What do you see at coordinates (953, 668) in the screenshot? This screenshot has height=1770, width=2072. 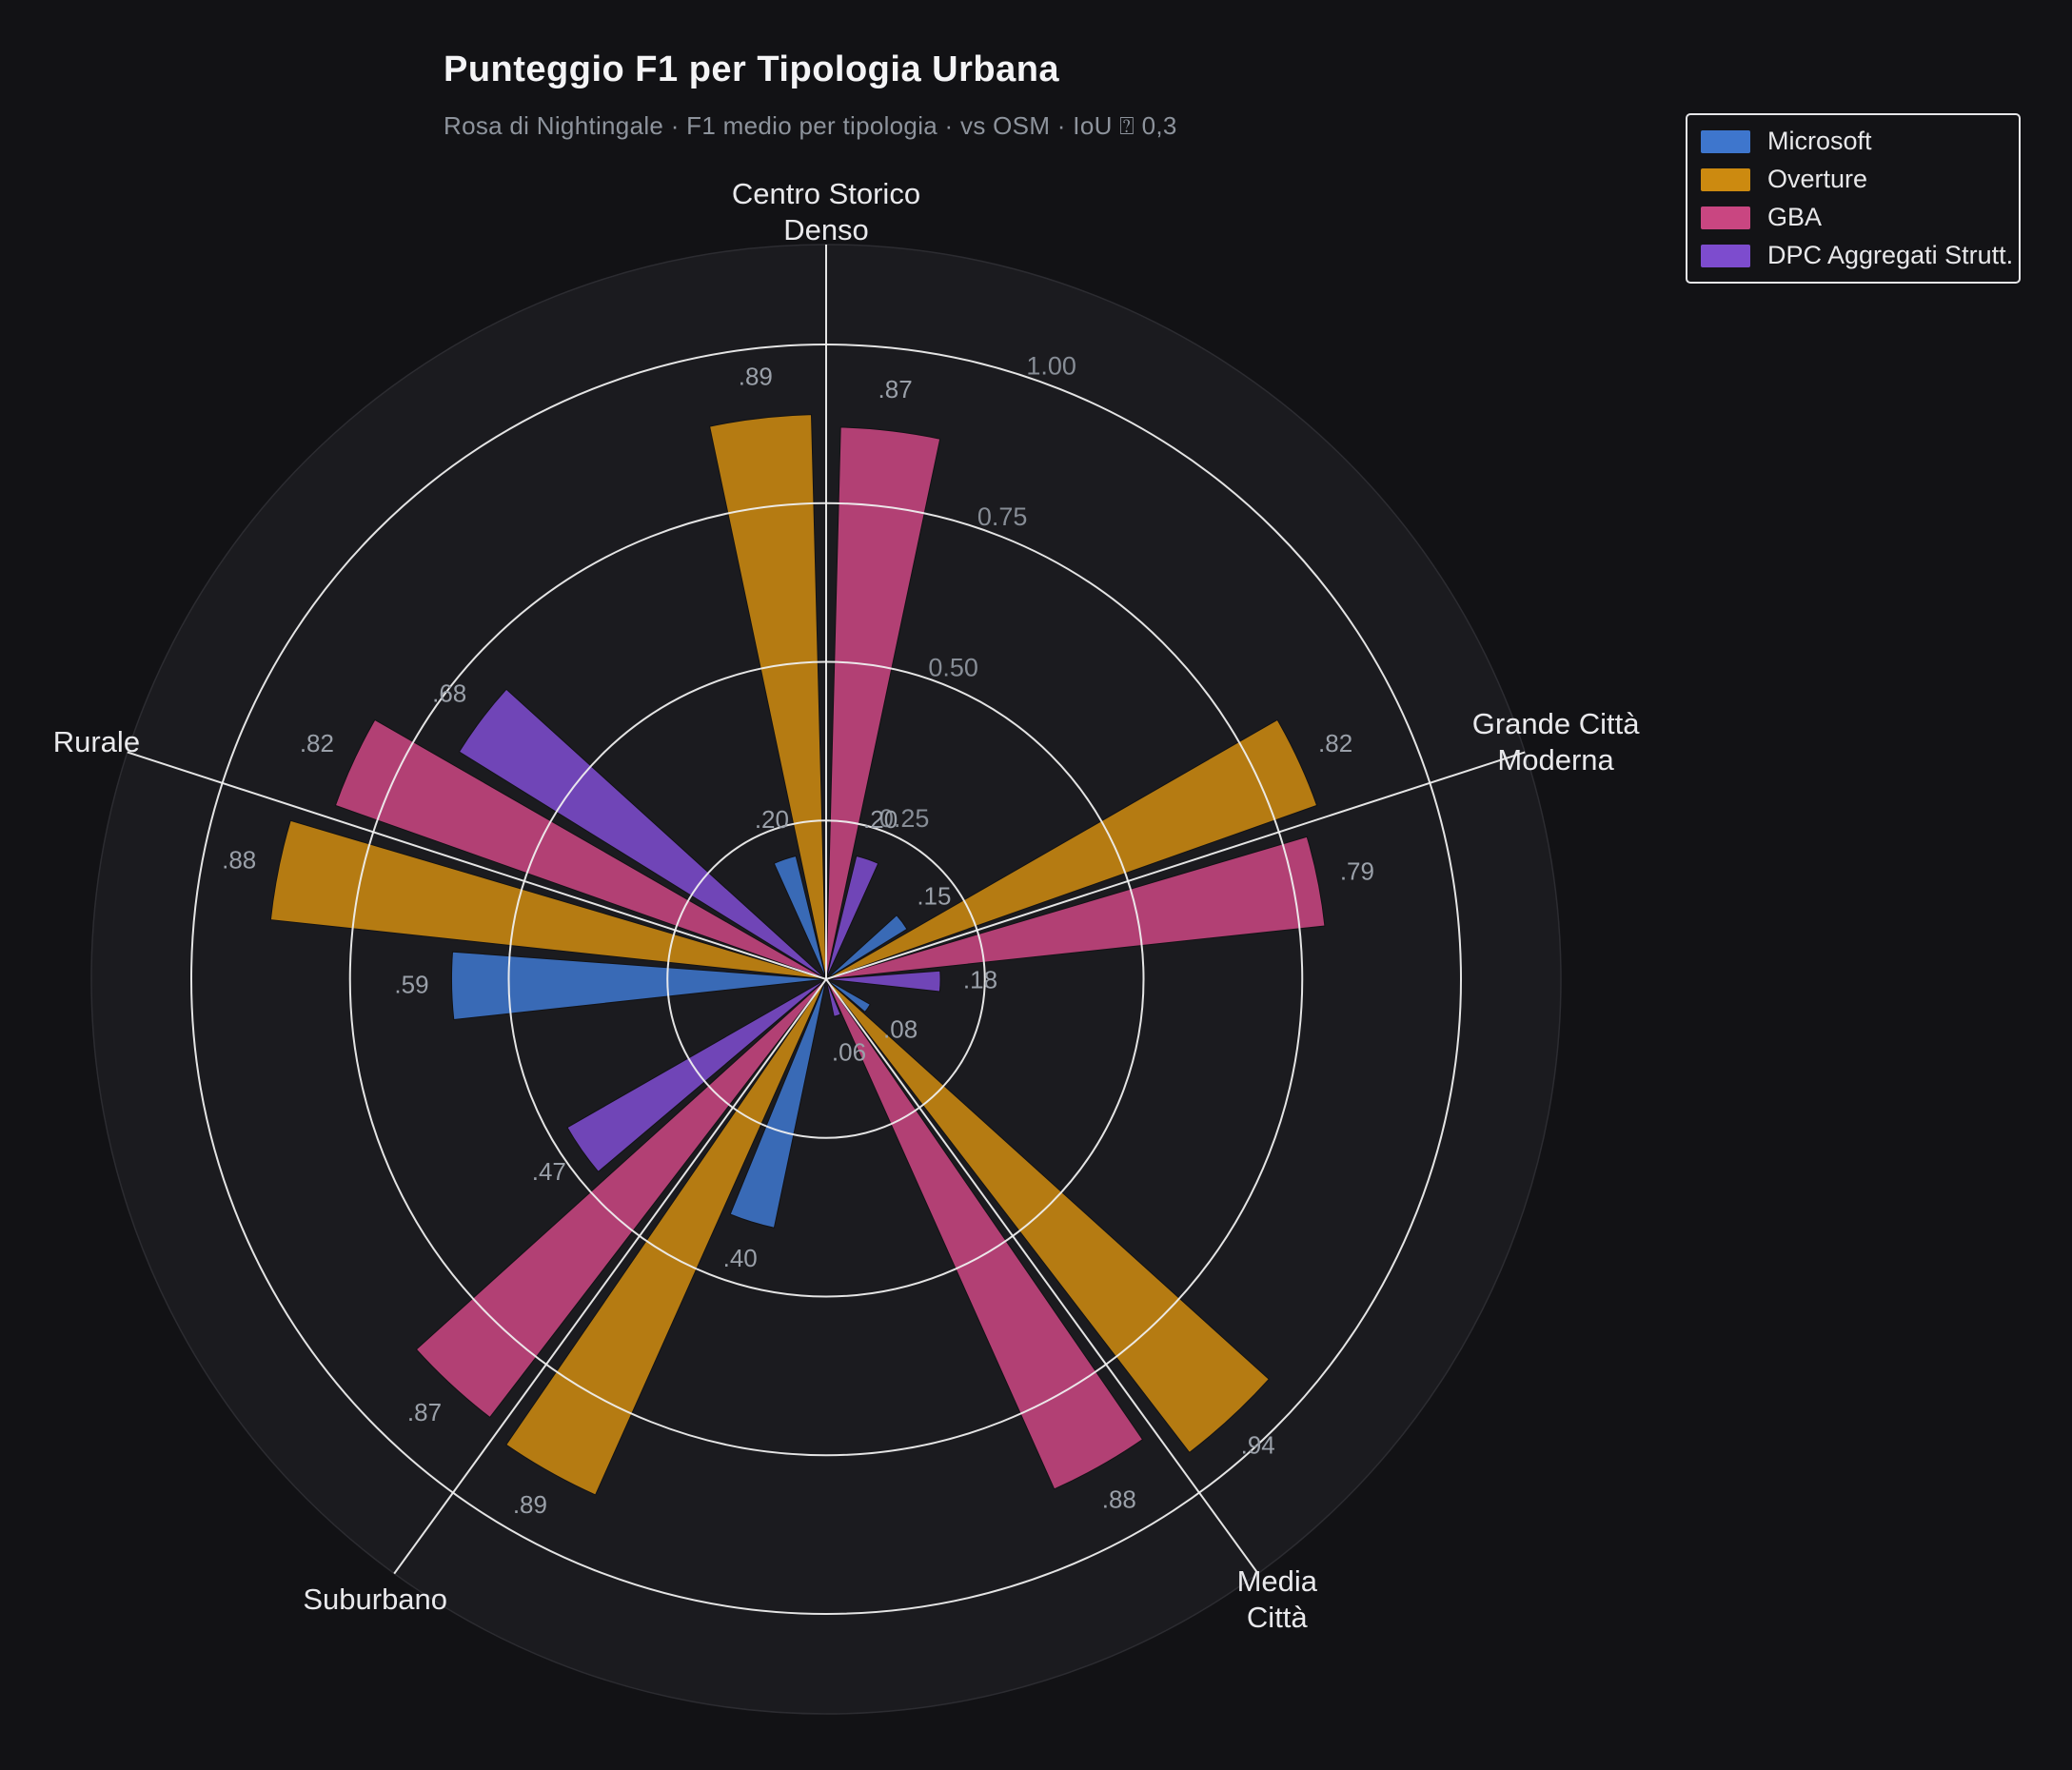 I see `radial-tick-label-0.50: 0.50` at bounding box center [953, 668].